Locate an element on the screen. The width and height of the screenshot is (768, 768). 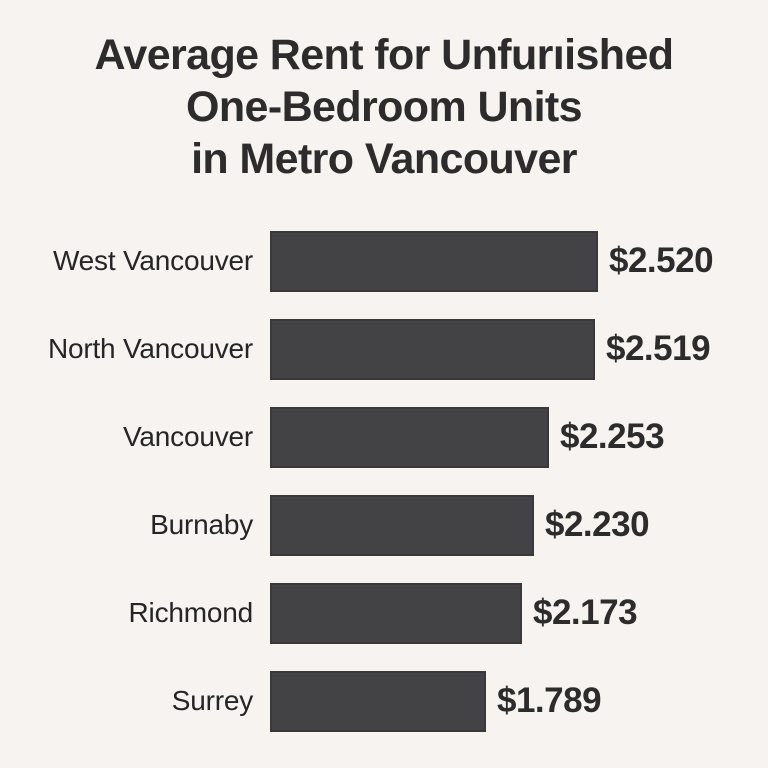
chart-title-line-3: in Metro Vancouver is located at coordinates (384, 159).